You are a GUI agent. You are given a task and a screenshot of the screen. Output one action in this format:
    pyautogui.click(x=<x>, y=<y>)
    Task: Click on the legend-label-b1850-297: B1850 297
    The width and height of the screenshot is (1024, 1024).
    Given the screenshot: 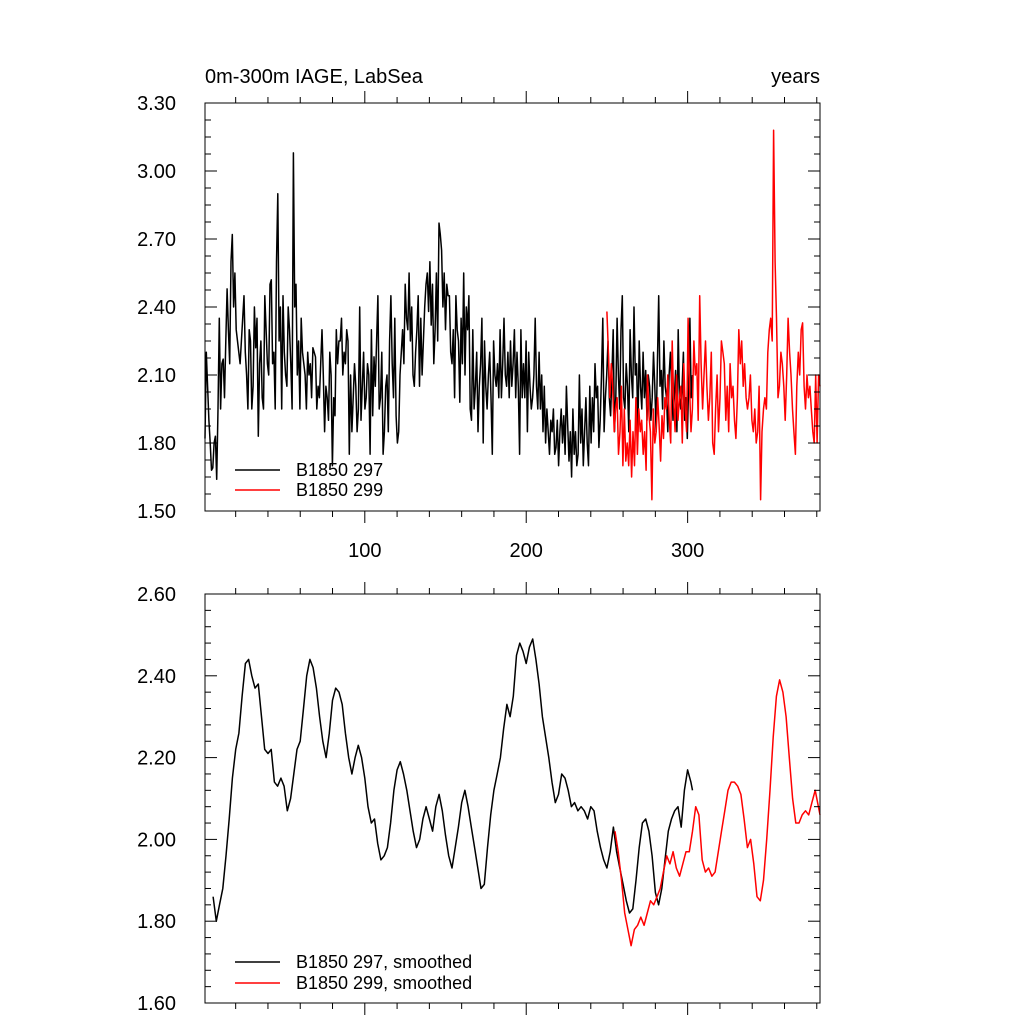 What is the action you would take?
    pyautogui.click(x=339, y=470)
    